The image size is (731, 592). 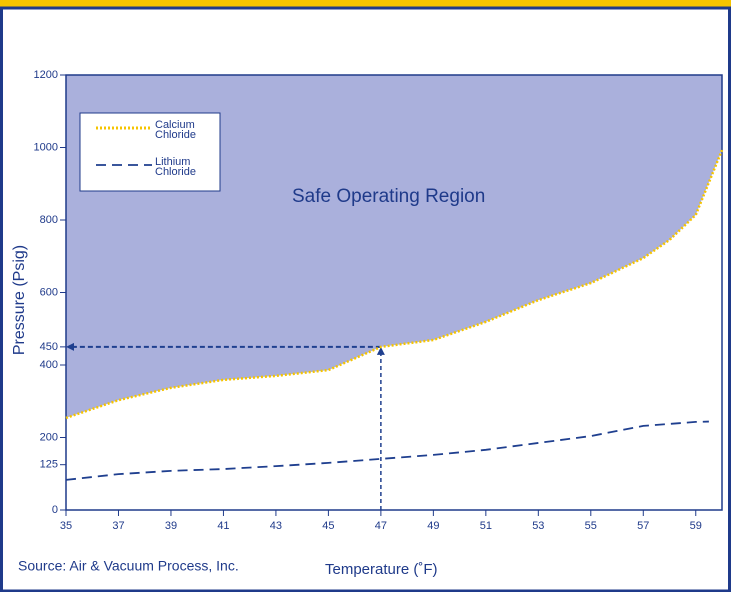 I want to click on x-tick-label: 43, so click(x=276, y=526).